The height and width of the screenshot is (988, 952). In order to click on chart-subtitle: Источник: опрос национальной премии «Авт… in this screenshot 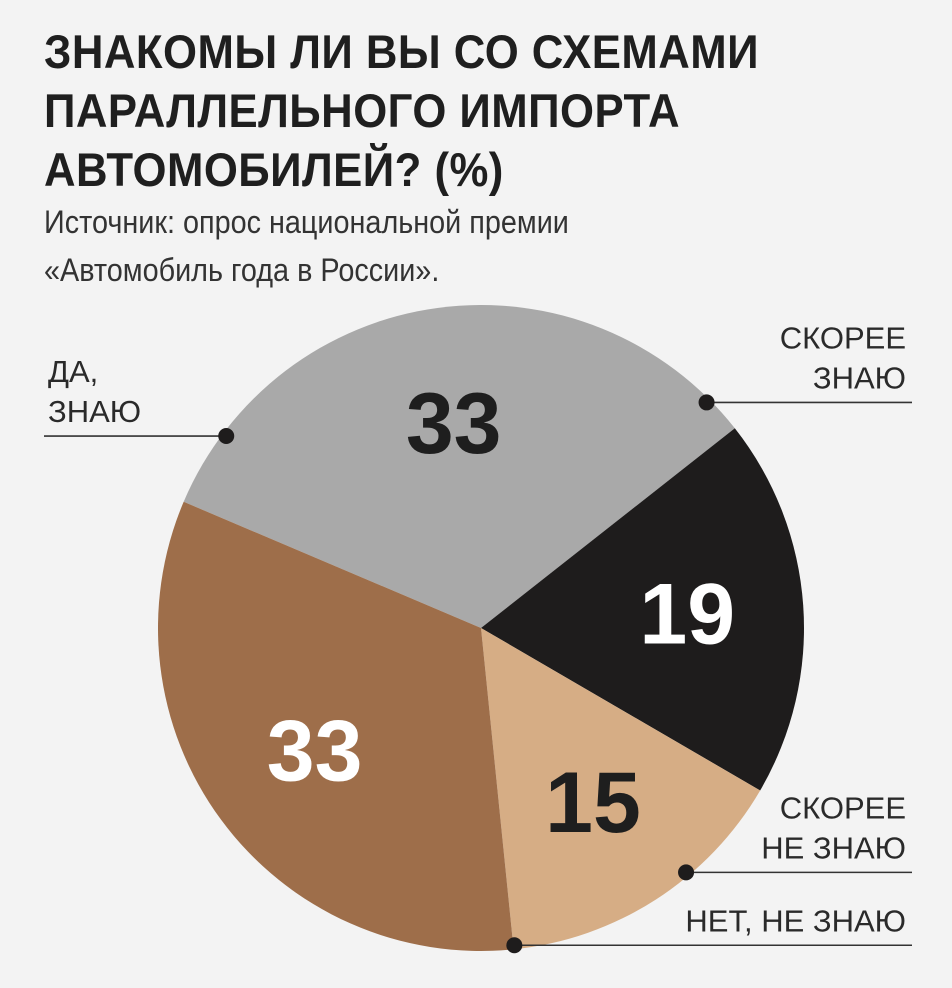, I will do `click(440, 246)`.